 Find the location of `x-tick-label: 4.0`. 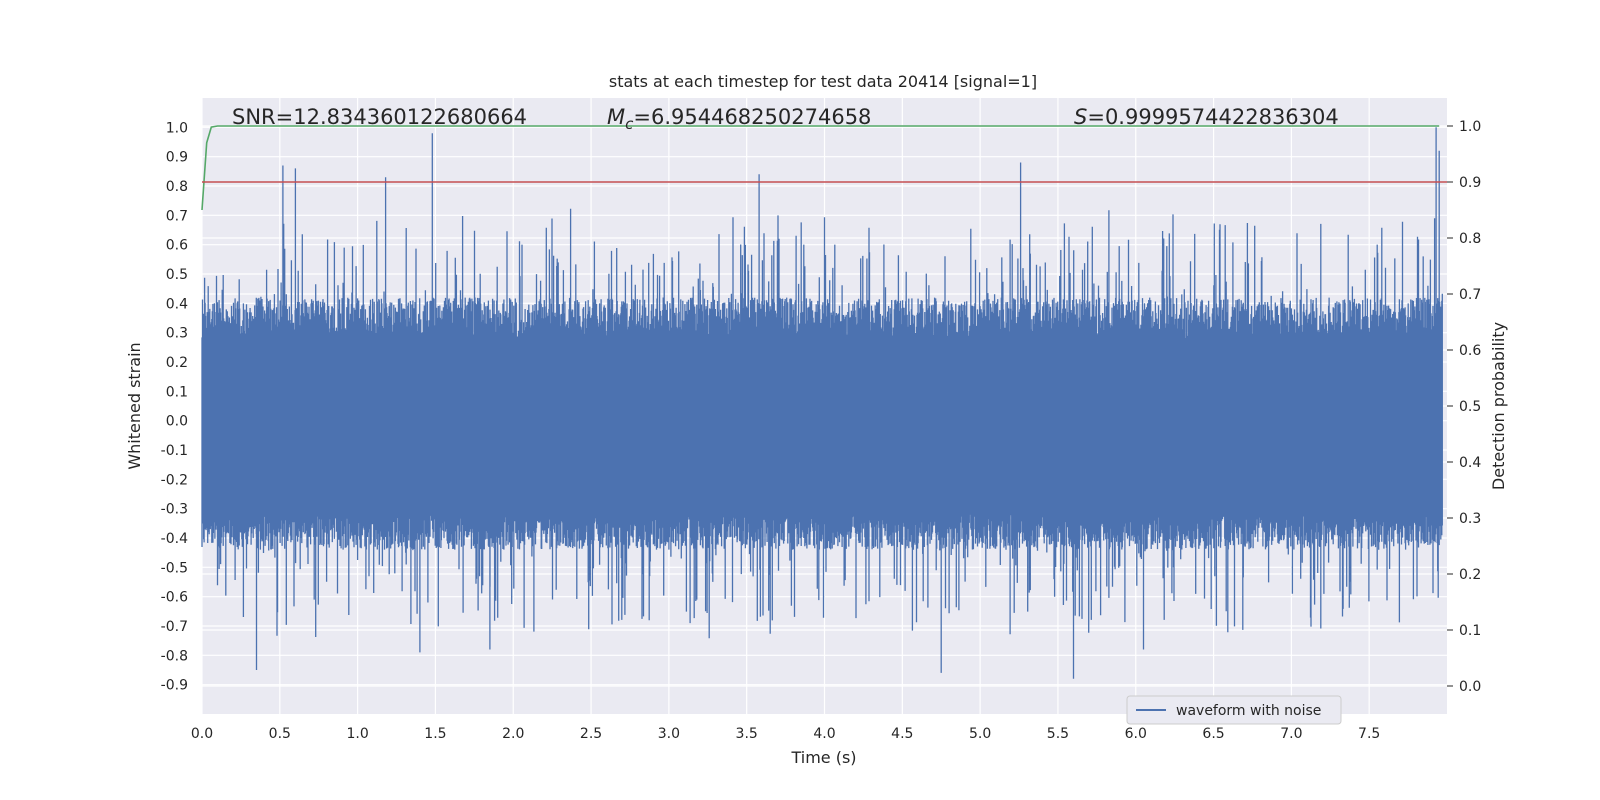

x-tick-label: 4.0 is located at coordinates (824, 734).